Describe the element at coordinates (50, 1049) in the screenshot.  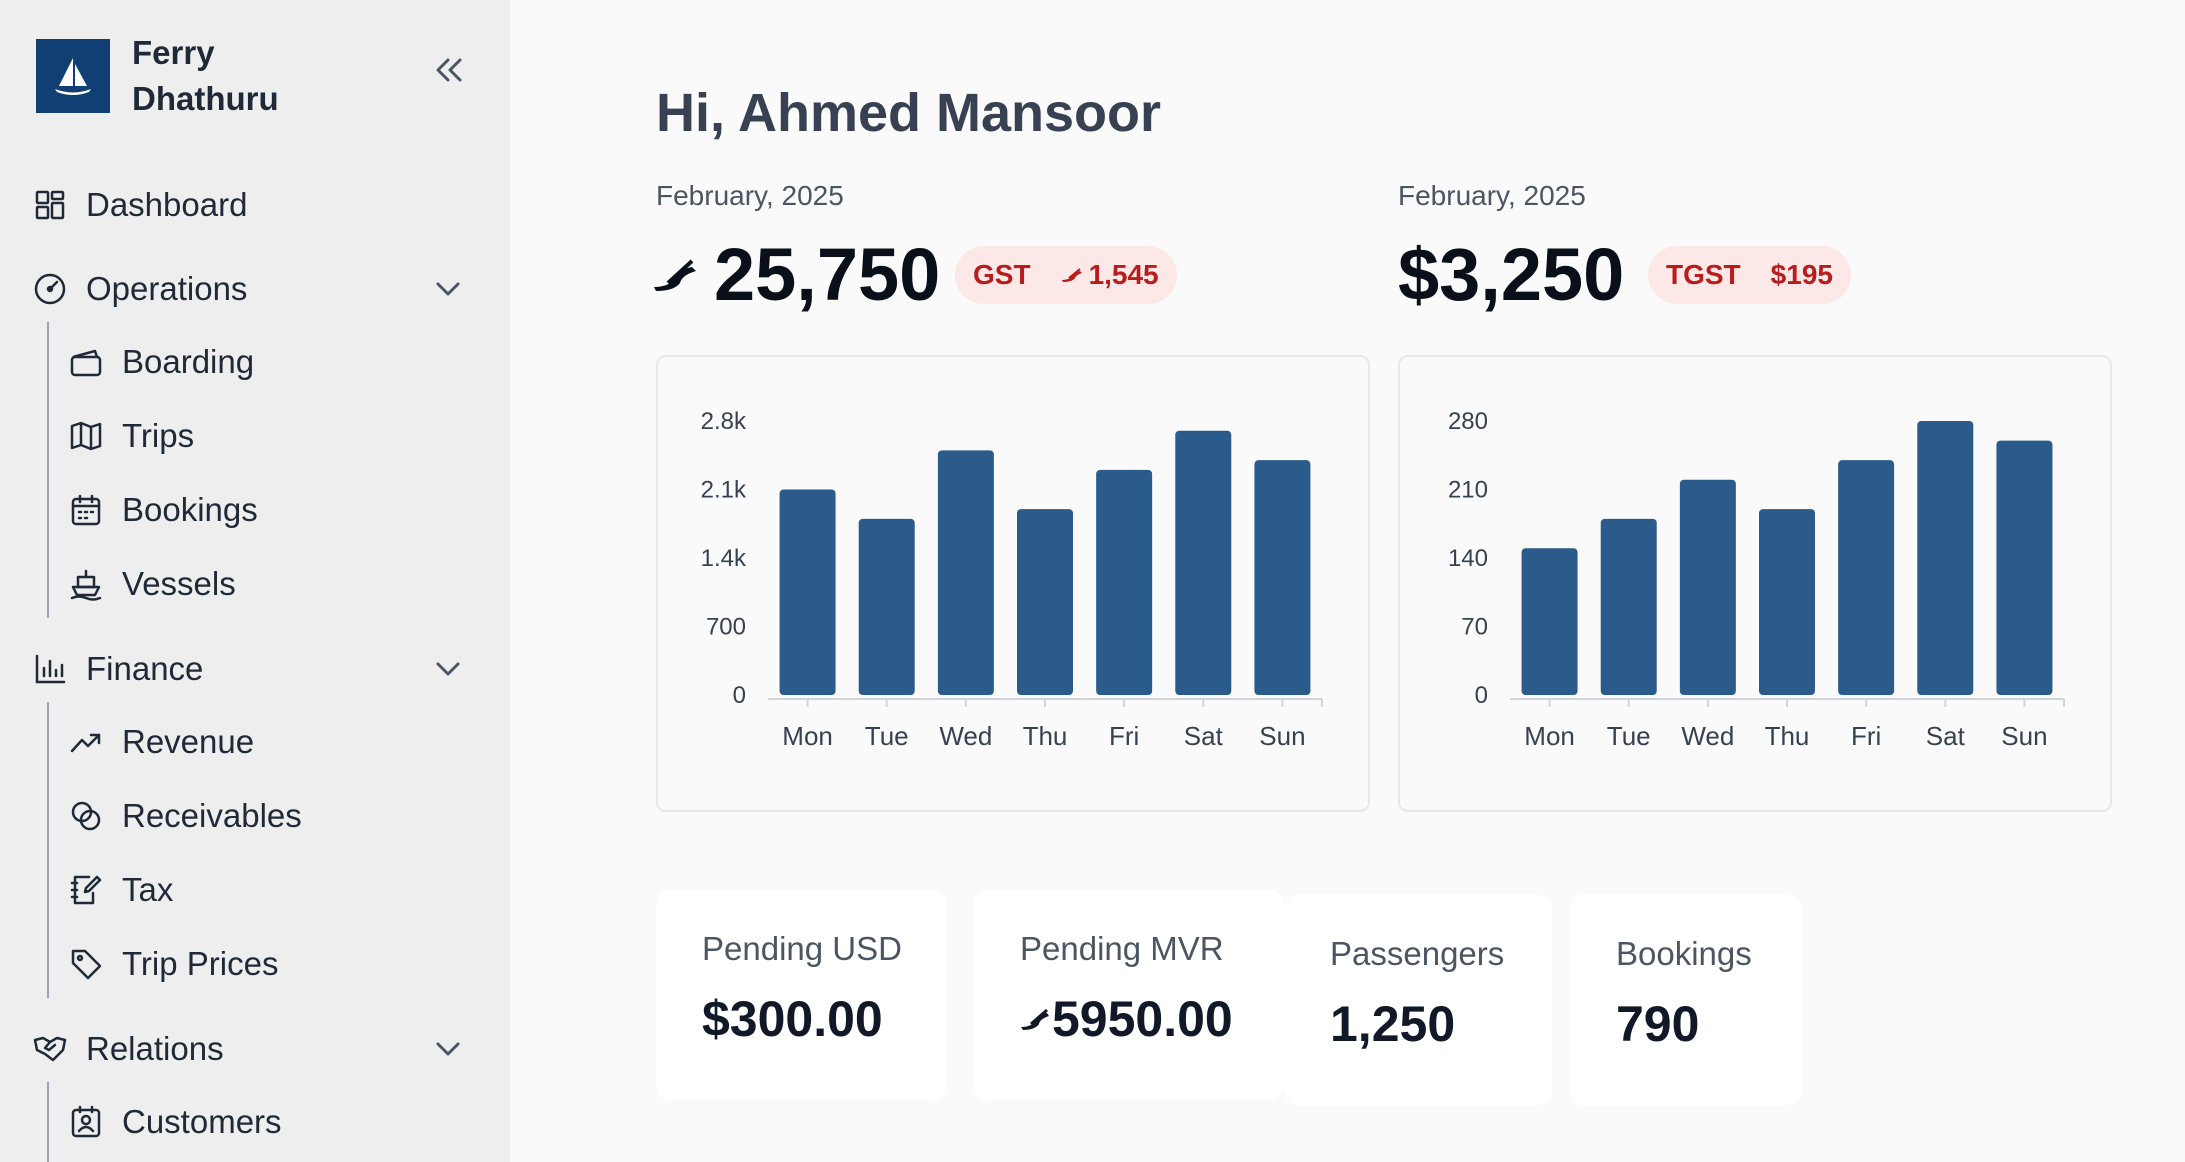
I see `handshake-icon` at that location.